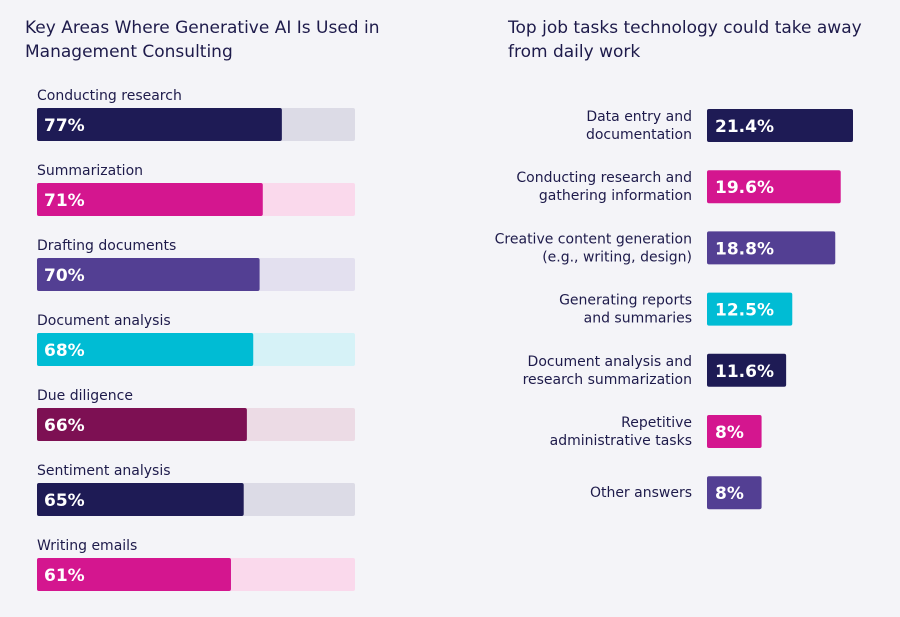  I want to click on value-label: 12.5%, so click(744, 311).